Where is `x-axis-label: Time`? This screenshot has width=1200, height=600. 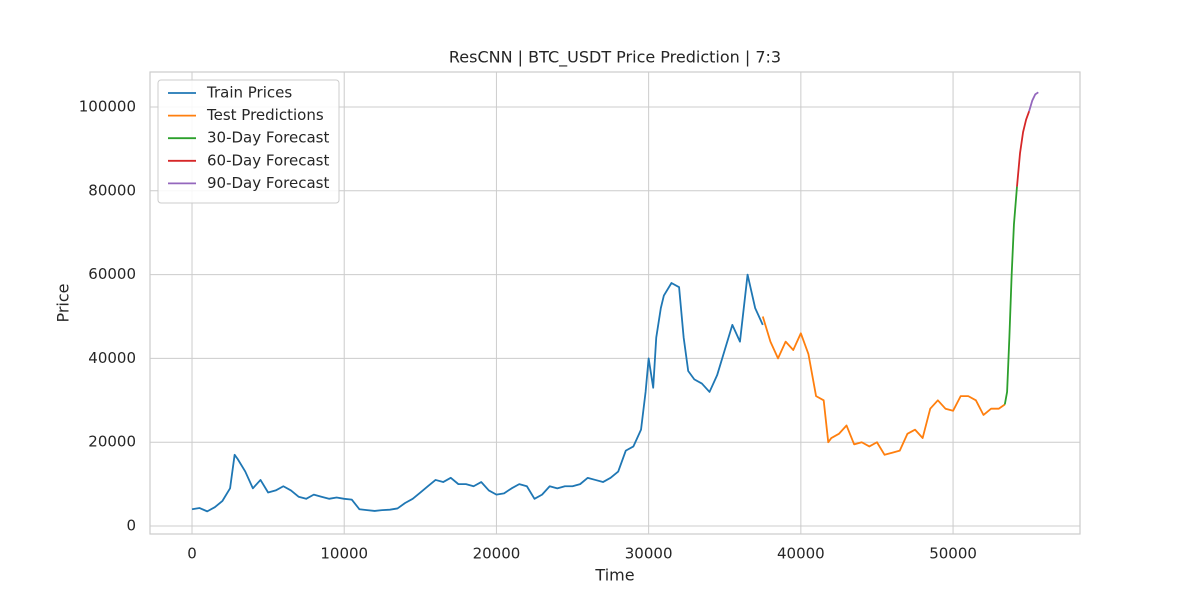 x-axis-label: Time is located at coordinates (614, 575).